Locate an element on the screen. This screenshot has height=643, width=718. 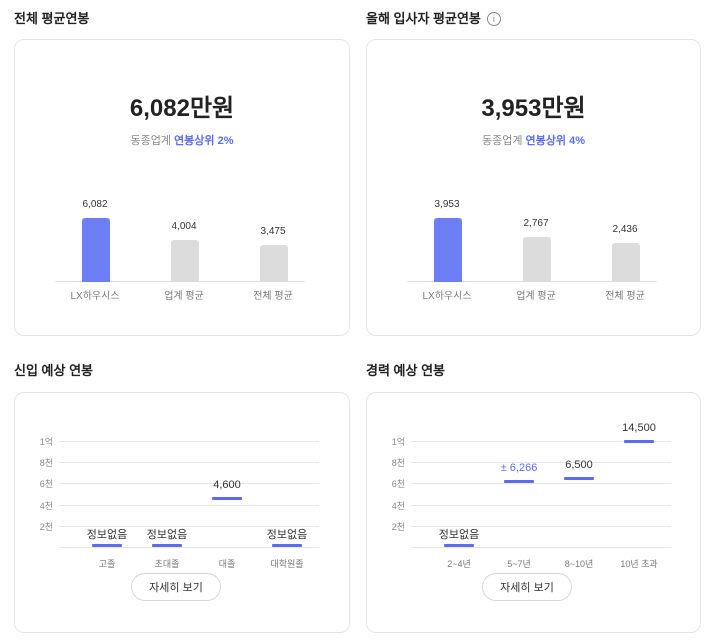
bar-value-label: 3,953 is located at coordinates (447, 204).